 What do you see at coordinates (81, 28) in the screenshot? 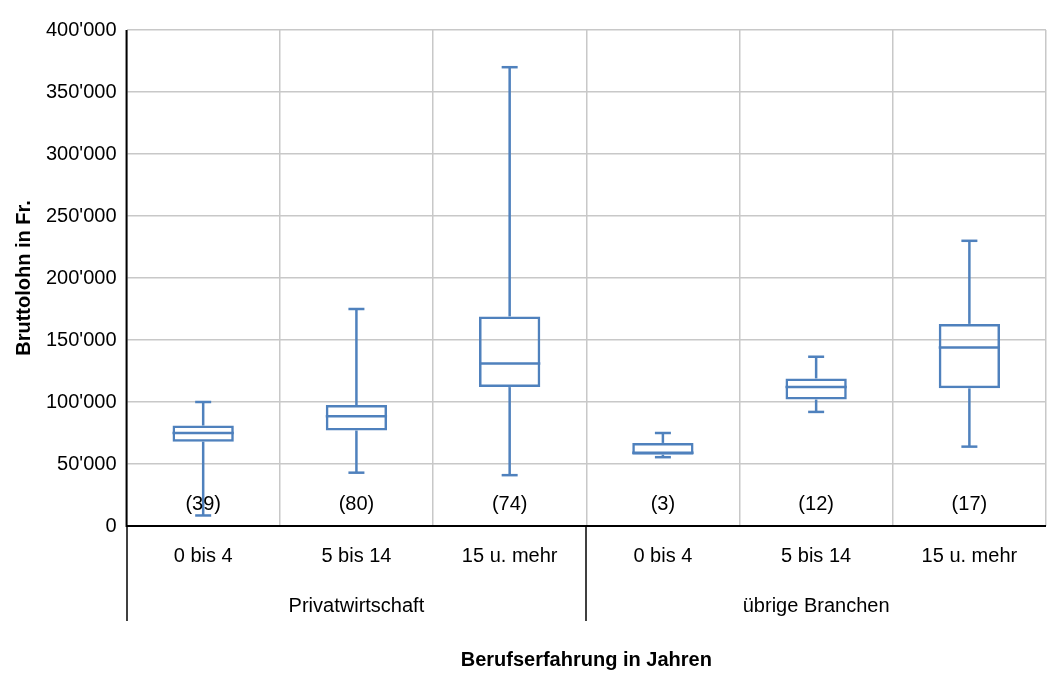
I see `y-tick-label: 400'000` at bounding box center [81, 28].